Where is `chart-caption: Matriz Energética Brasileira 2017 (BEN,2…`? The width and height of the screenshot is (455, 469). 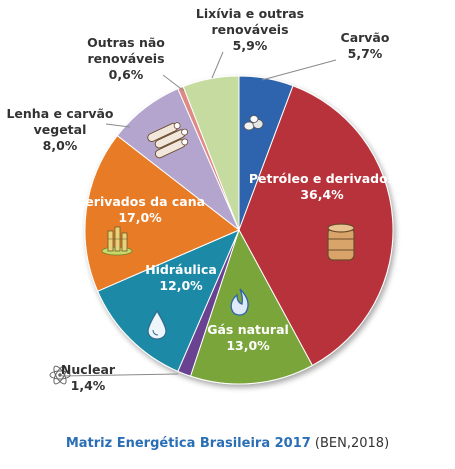
chart-caption: Matriz Energética Brasileira 2017 (BEN,2… is located at coordinates (227, 443).